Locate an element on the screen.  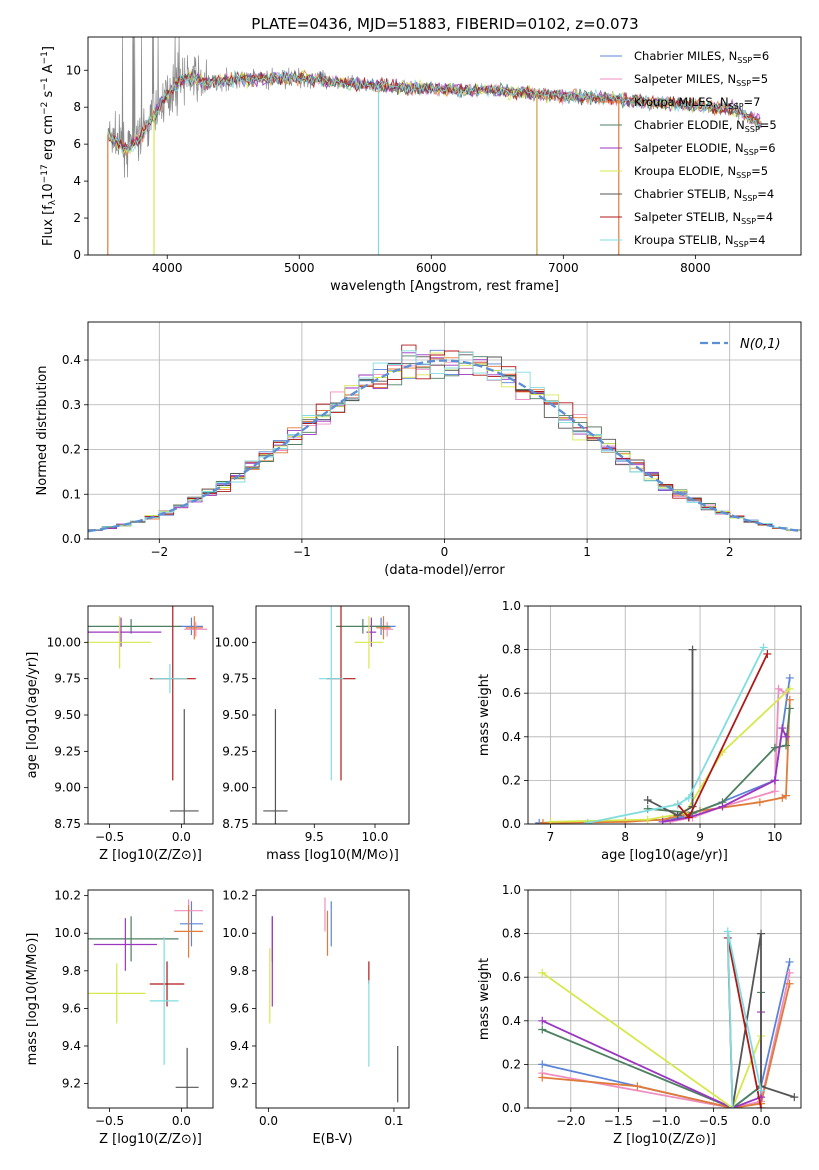
y-tick-label: 0.2 is located at coordinates (511, 780).